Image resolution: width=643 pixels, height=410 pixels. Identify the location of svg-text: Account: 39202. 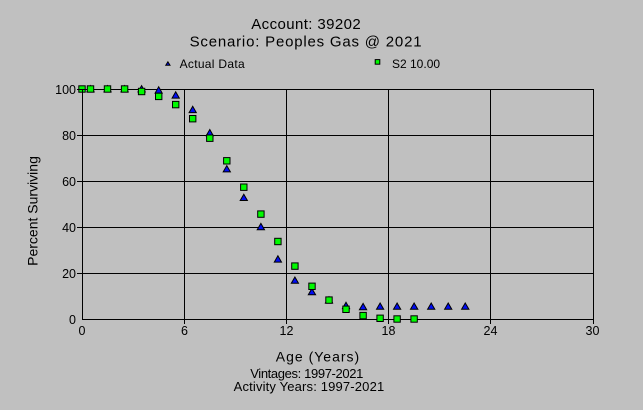
(306, 24).